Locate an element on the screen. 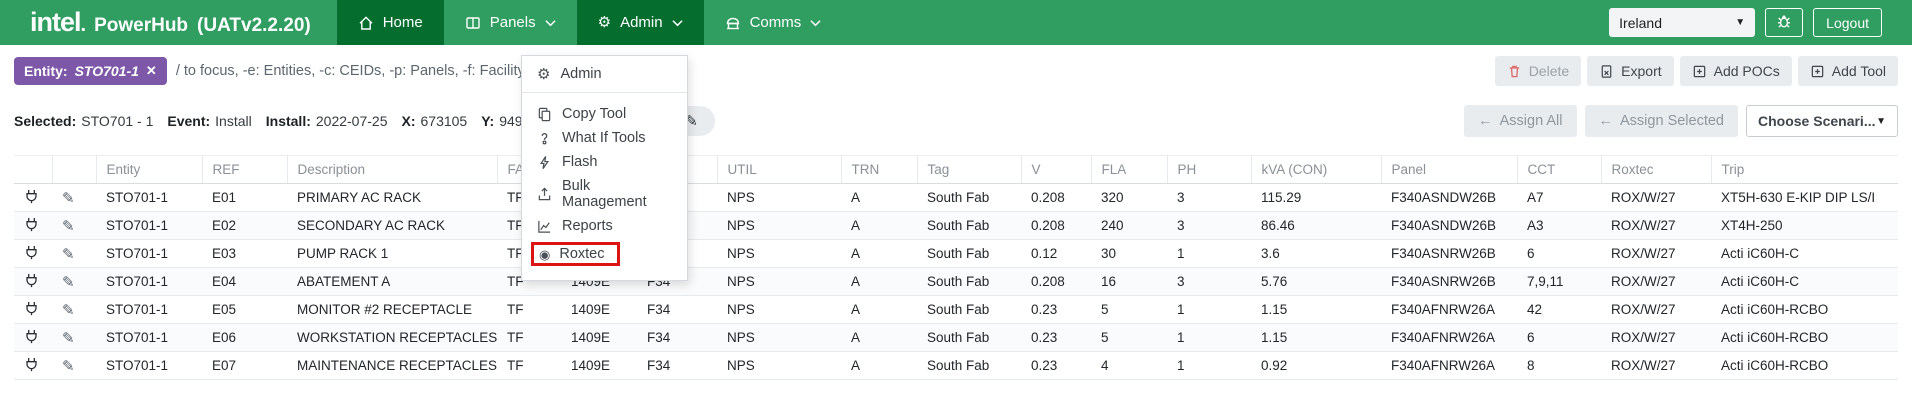 Image resolution: width=1912 pixels, height=404 pixels. menu-item-roxtec: ◉ Roxtec is located at coordinates (604, 254).